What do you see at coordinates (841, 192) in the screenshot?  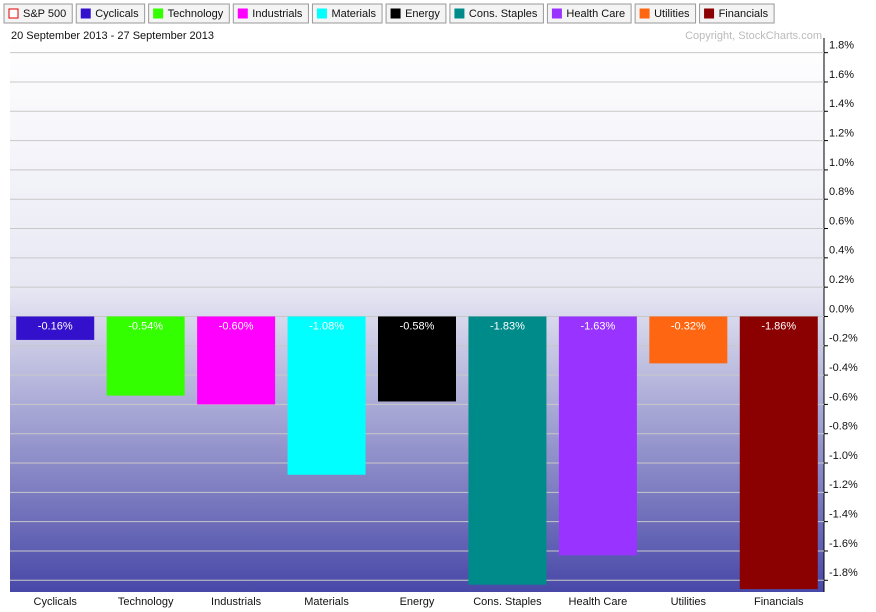 I see `y-tick-label: 0.8%` at bounding box center [841, 192].